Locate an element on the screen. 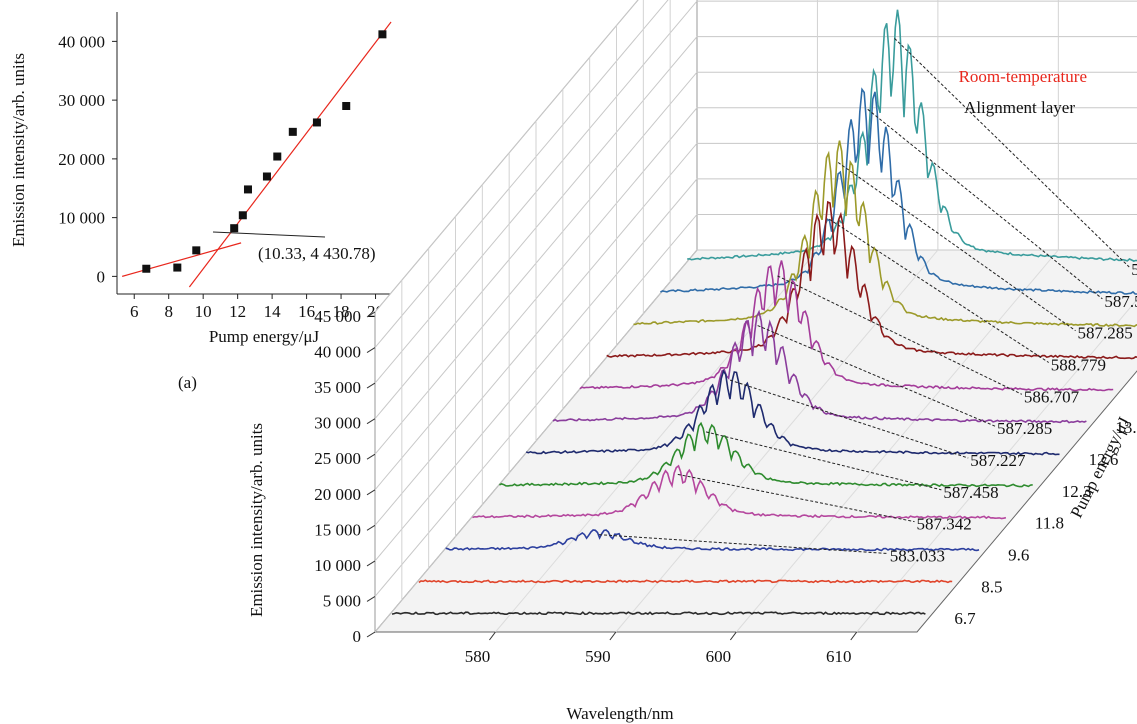  floor-grid-line is located at coordinates (996, 465).